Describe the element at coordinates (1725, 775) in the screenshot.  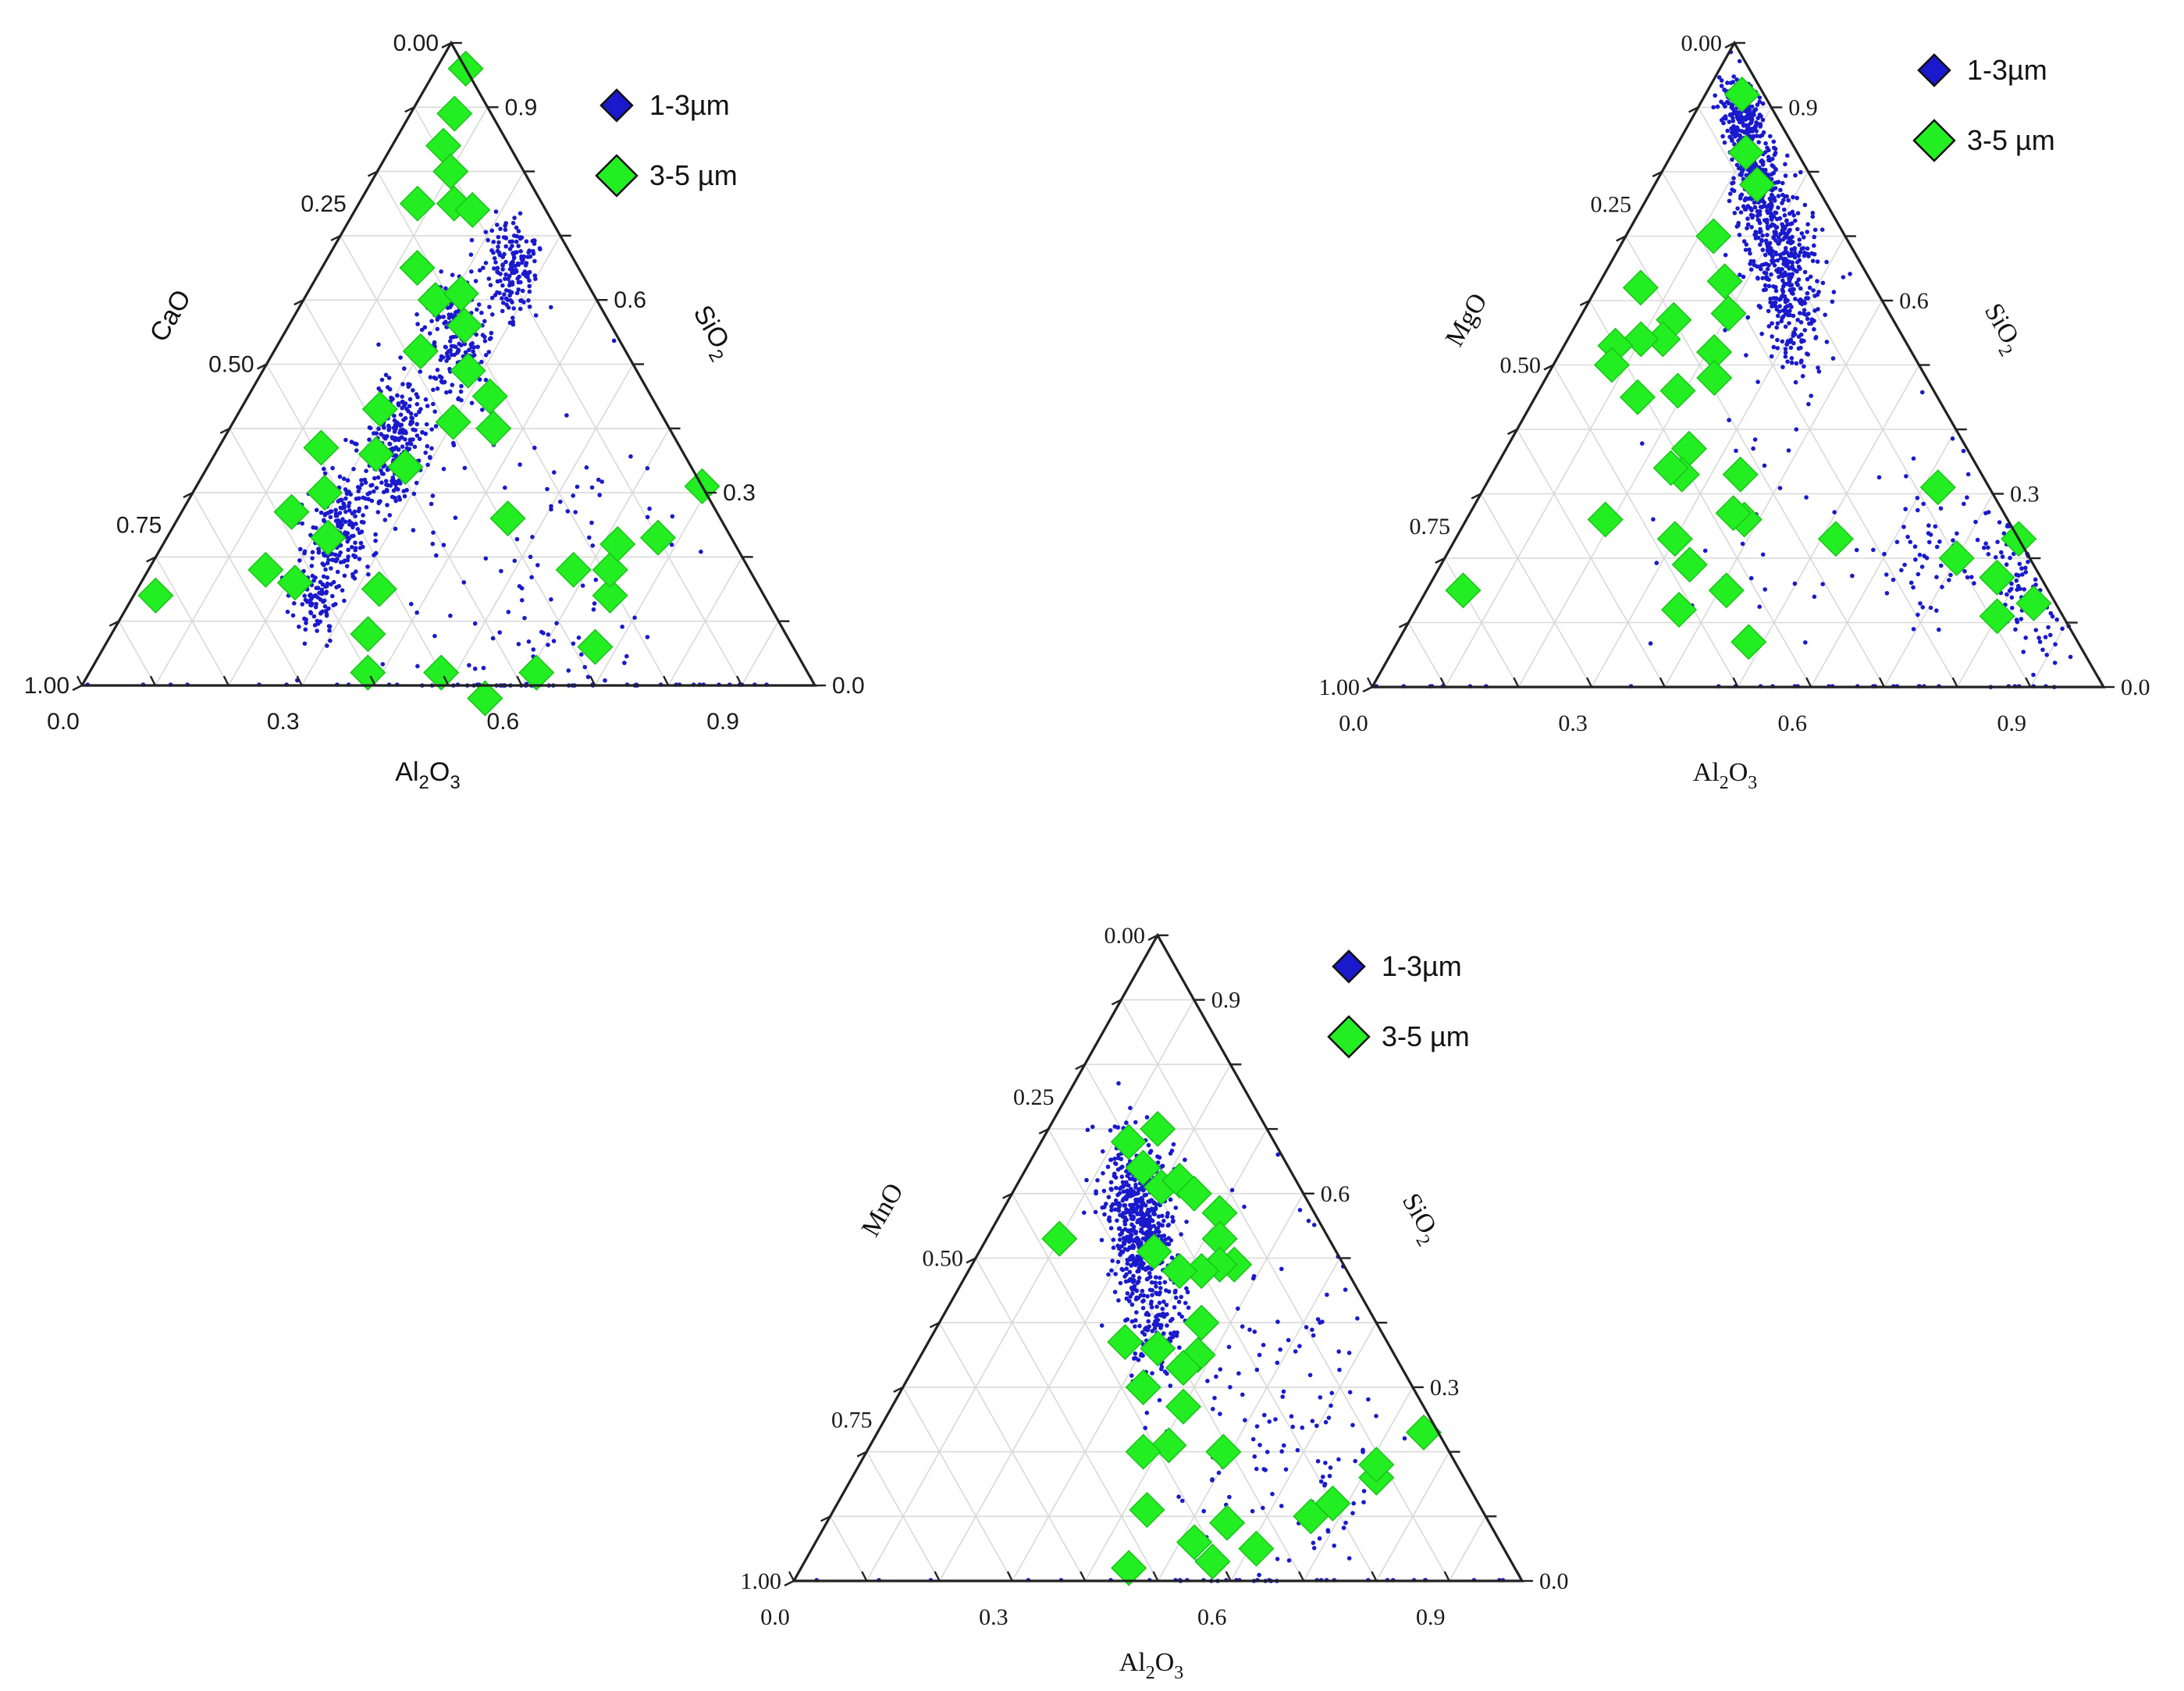
I see `bottom-axis-title: Al2O3` at that location.